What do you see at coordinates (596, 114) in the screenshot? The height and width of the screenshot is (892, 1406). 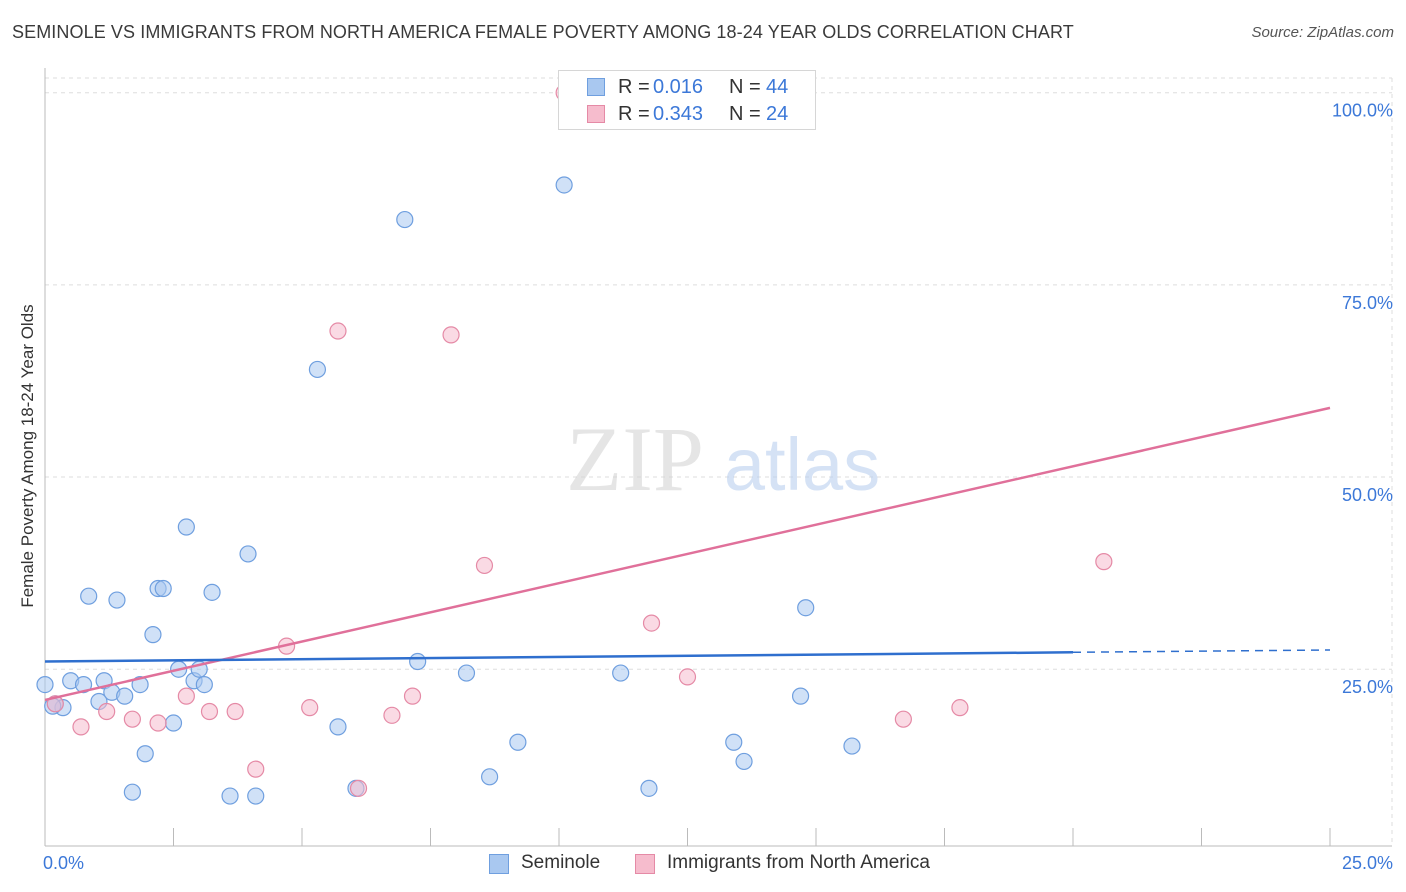 I see `immigrants-swatch` at bounding box center [596, 114].